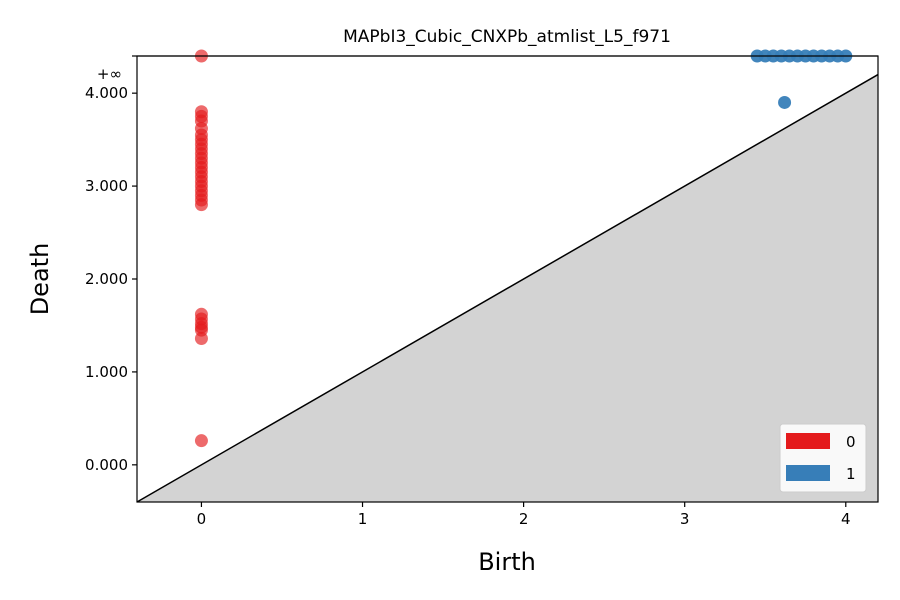  I want to click on legend: 0 1, so click(823, 458).